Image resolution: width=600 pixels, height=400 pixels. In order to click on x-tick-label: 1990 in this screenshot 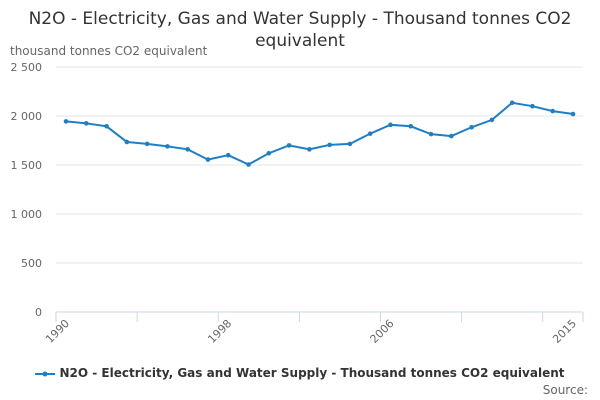, I will do `click(57, 331)`.